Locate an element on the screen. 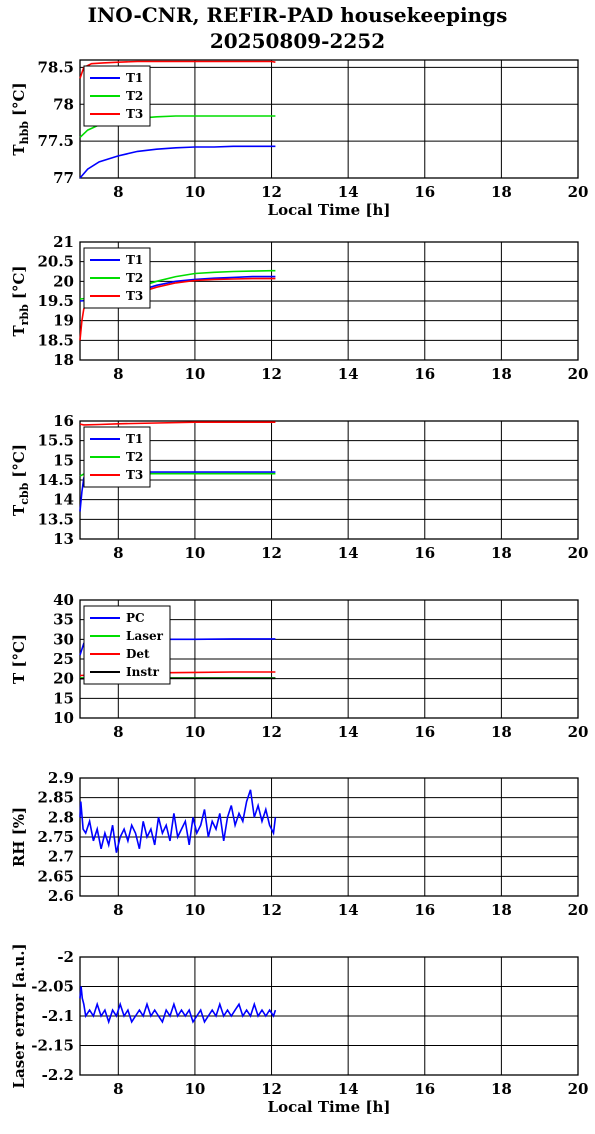  legend-label: Det is located at coordinates (138, 654).